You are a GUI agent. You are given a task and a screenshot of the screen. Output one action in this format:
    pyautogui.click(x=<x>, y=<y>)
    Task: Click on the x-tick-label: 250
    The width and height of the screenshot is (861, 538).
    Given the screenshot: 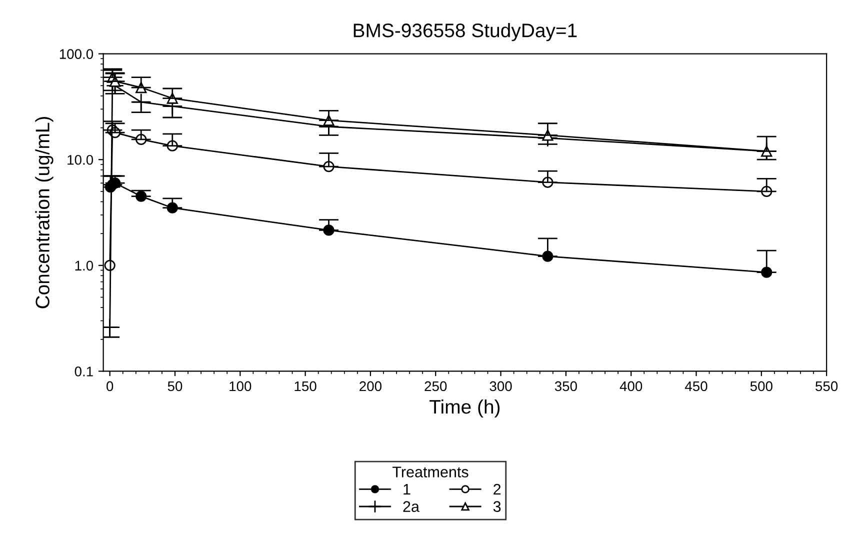 What is the action you would take?
    pyautogui.click(x=435, y=386)
    